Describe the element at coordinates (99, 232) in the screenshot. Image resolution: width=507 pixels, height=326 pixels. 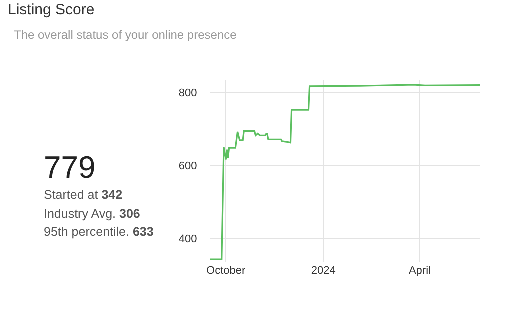
I see `text: 95th percentile. 633` at that location.